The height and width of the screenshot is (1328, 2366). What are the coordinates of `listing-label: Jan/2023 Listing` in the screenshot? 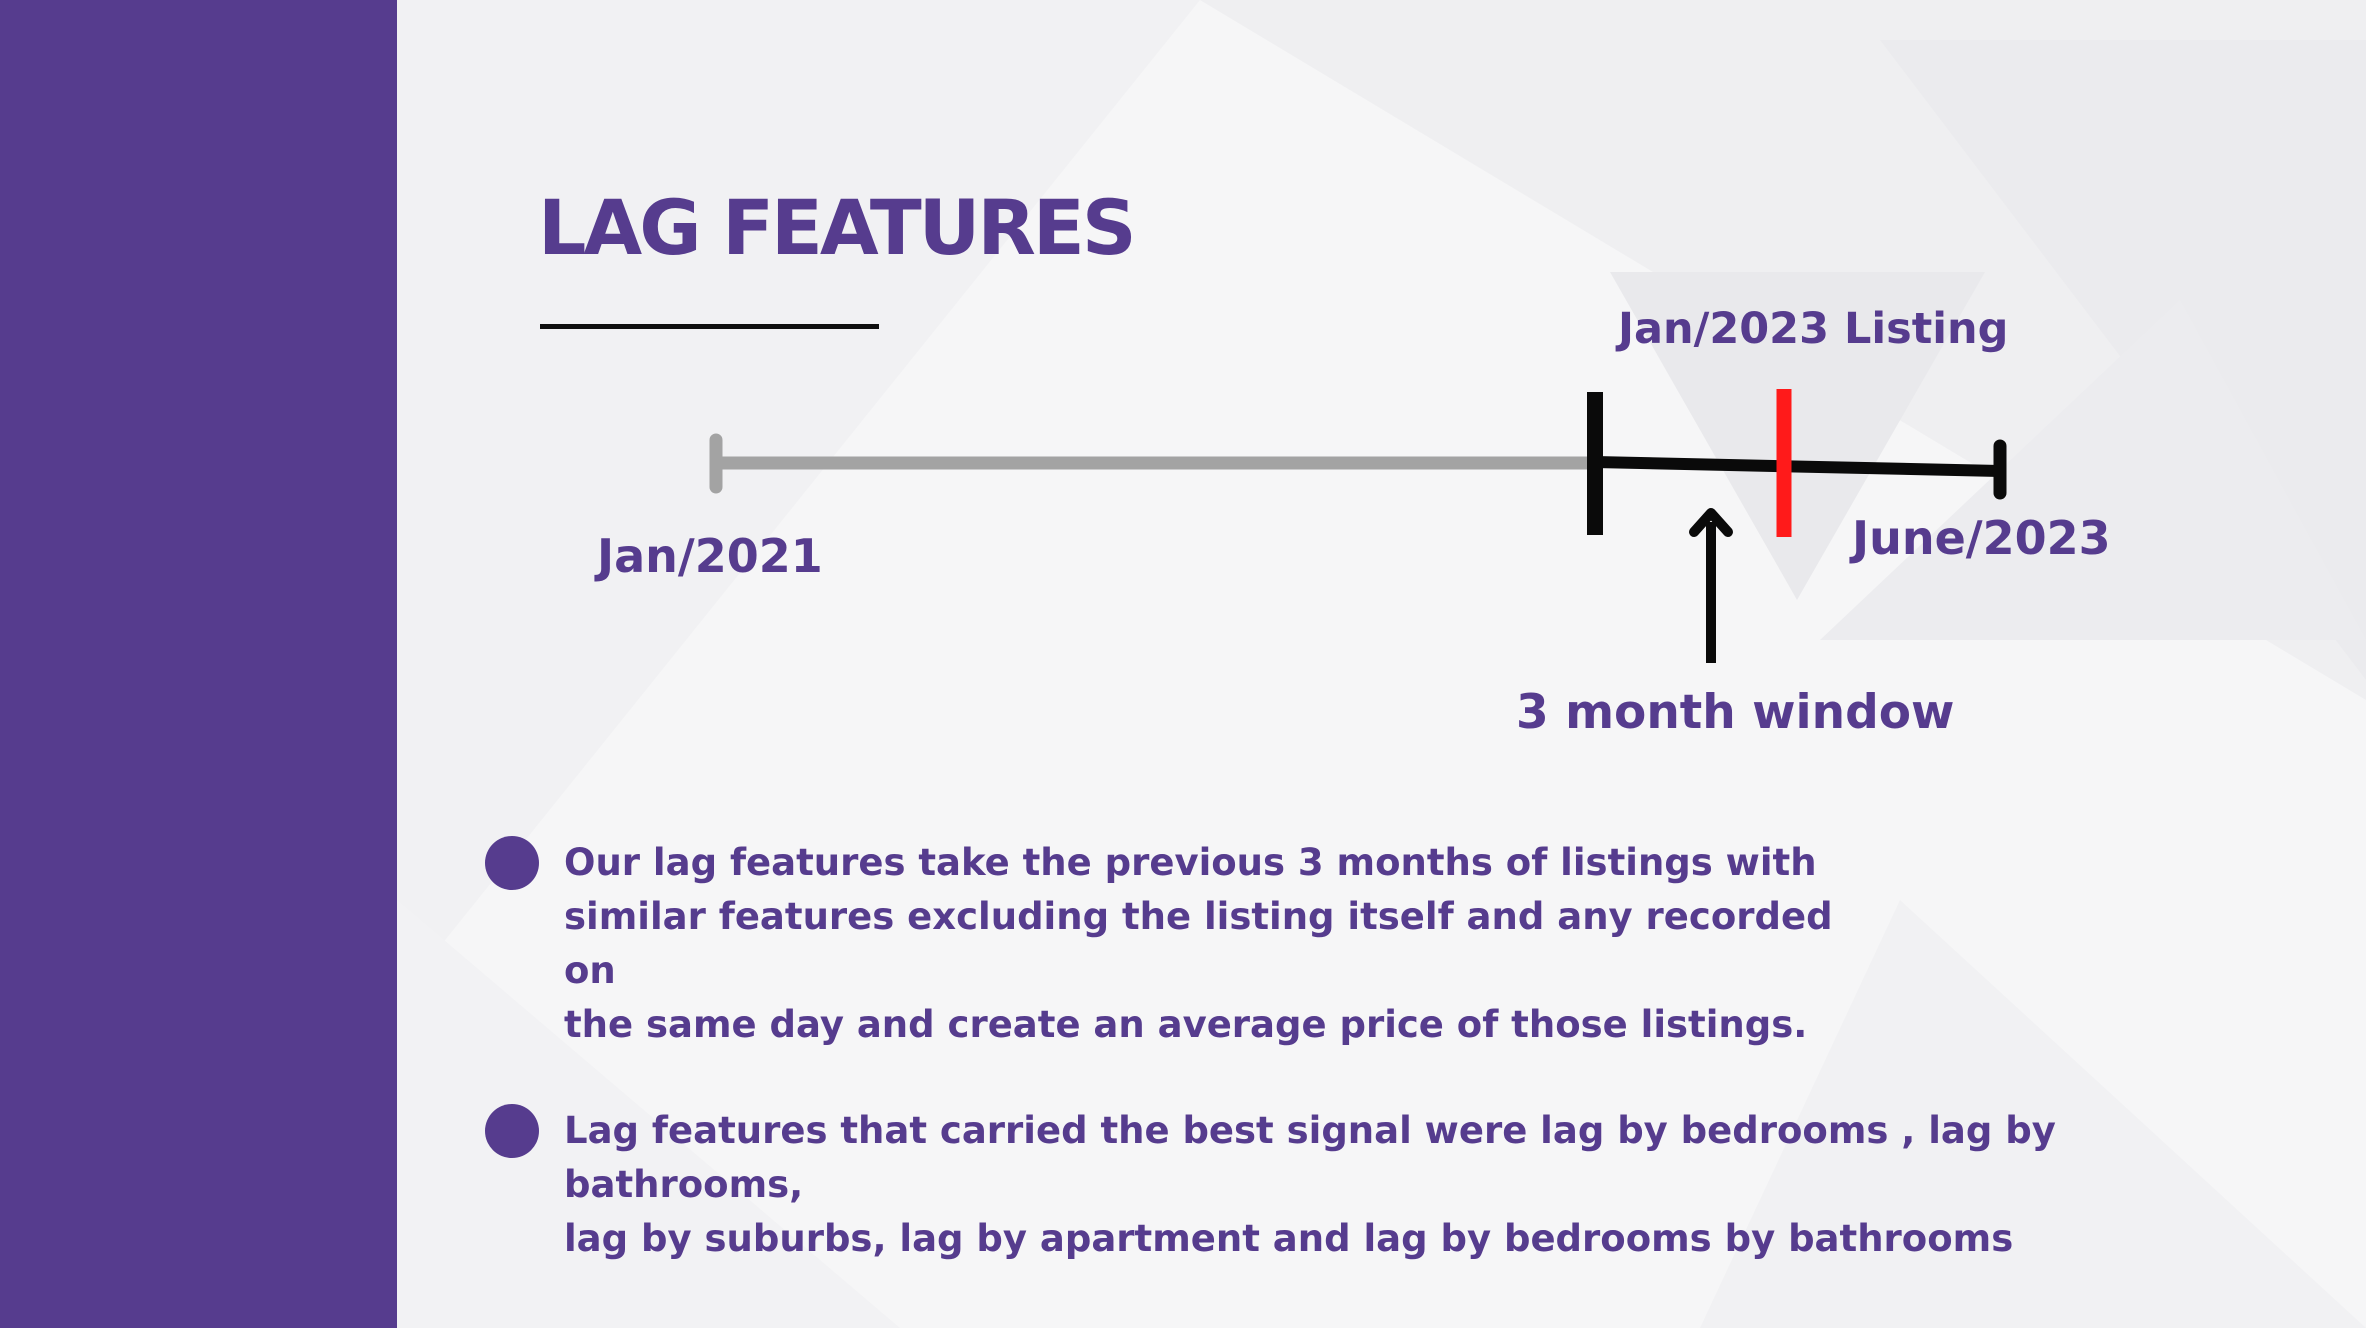 It's located at (1813, 329).